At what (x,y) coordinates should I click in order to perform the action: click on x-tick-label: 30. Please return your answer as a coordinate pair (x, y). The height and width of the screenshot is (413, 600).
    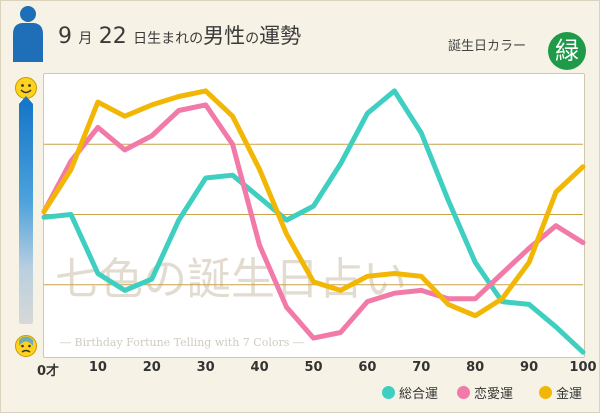
    Looking at the image, I should click on (205, 367).